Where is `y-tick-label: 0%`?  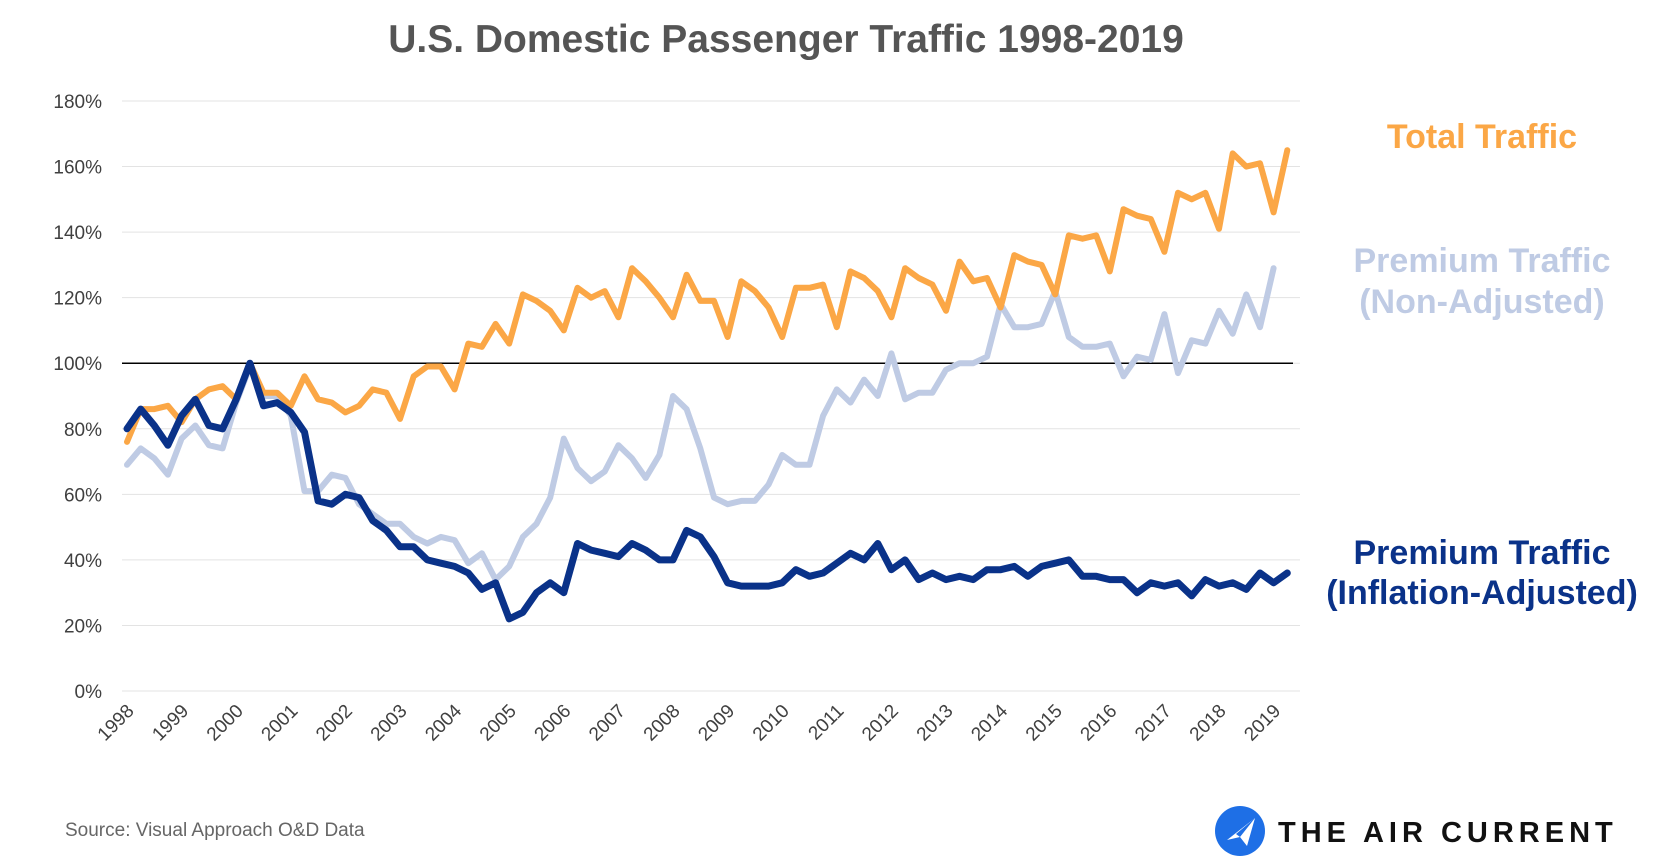
y-tick-label: 0% is located at coordinates (89, 692).